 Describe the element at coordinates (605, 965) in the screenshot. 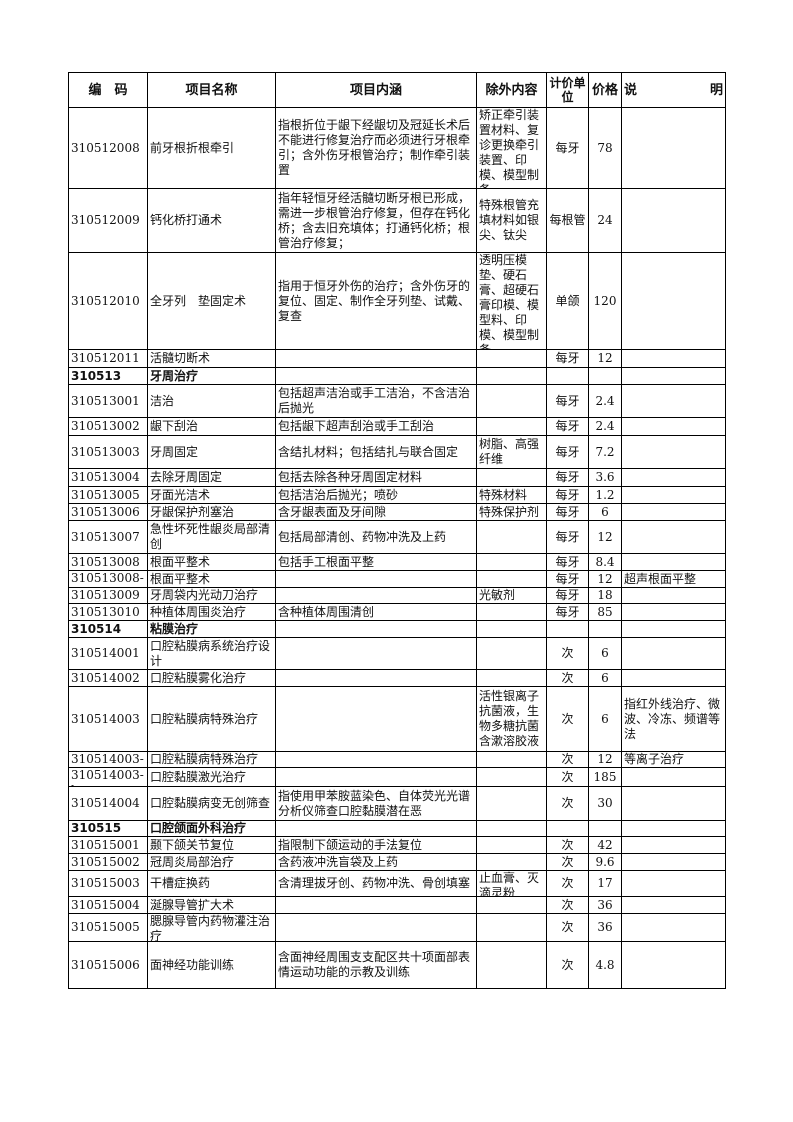

I see `price-cell: 4.8` at that location.